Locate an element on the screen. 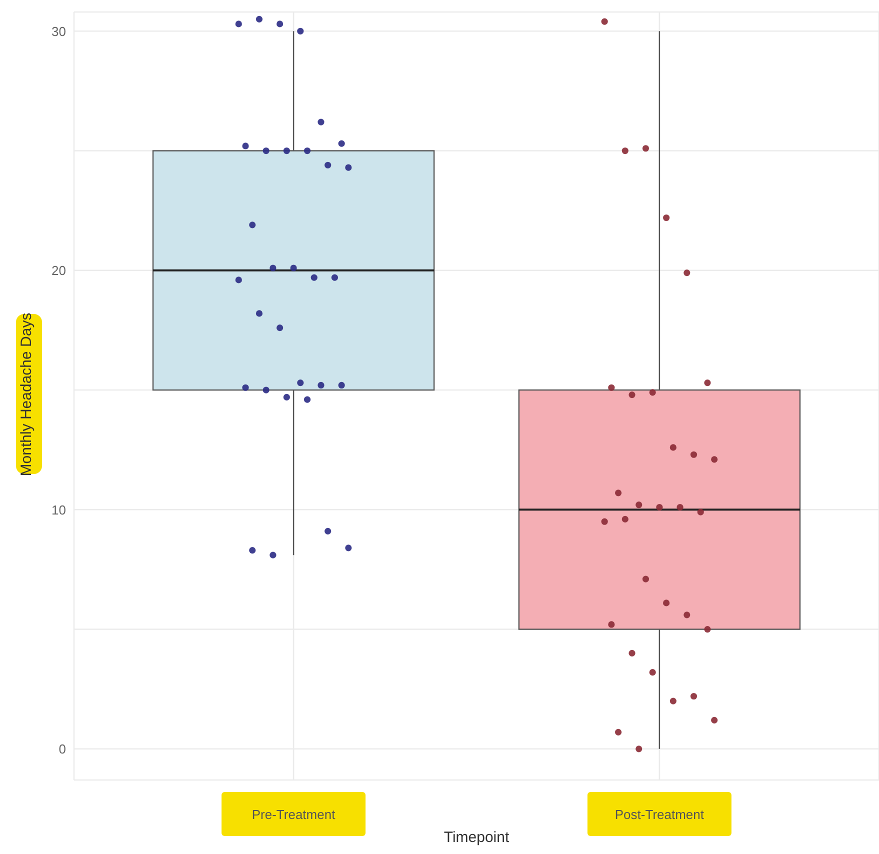 The image size is (879, 854). x-tick-label: Pre-Treatment is located at coordinates (294, 814).